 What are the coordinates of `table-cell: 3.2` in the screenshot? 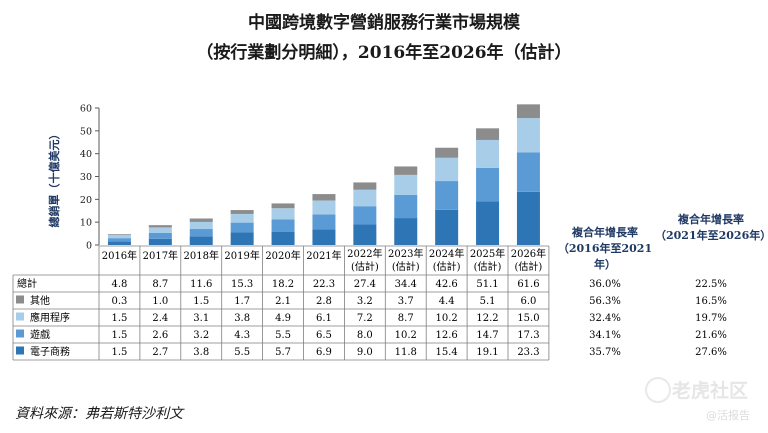 It's located at (365, 301).